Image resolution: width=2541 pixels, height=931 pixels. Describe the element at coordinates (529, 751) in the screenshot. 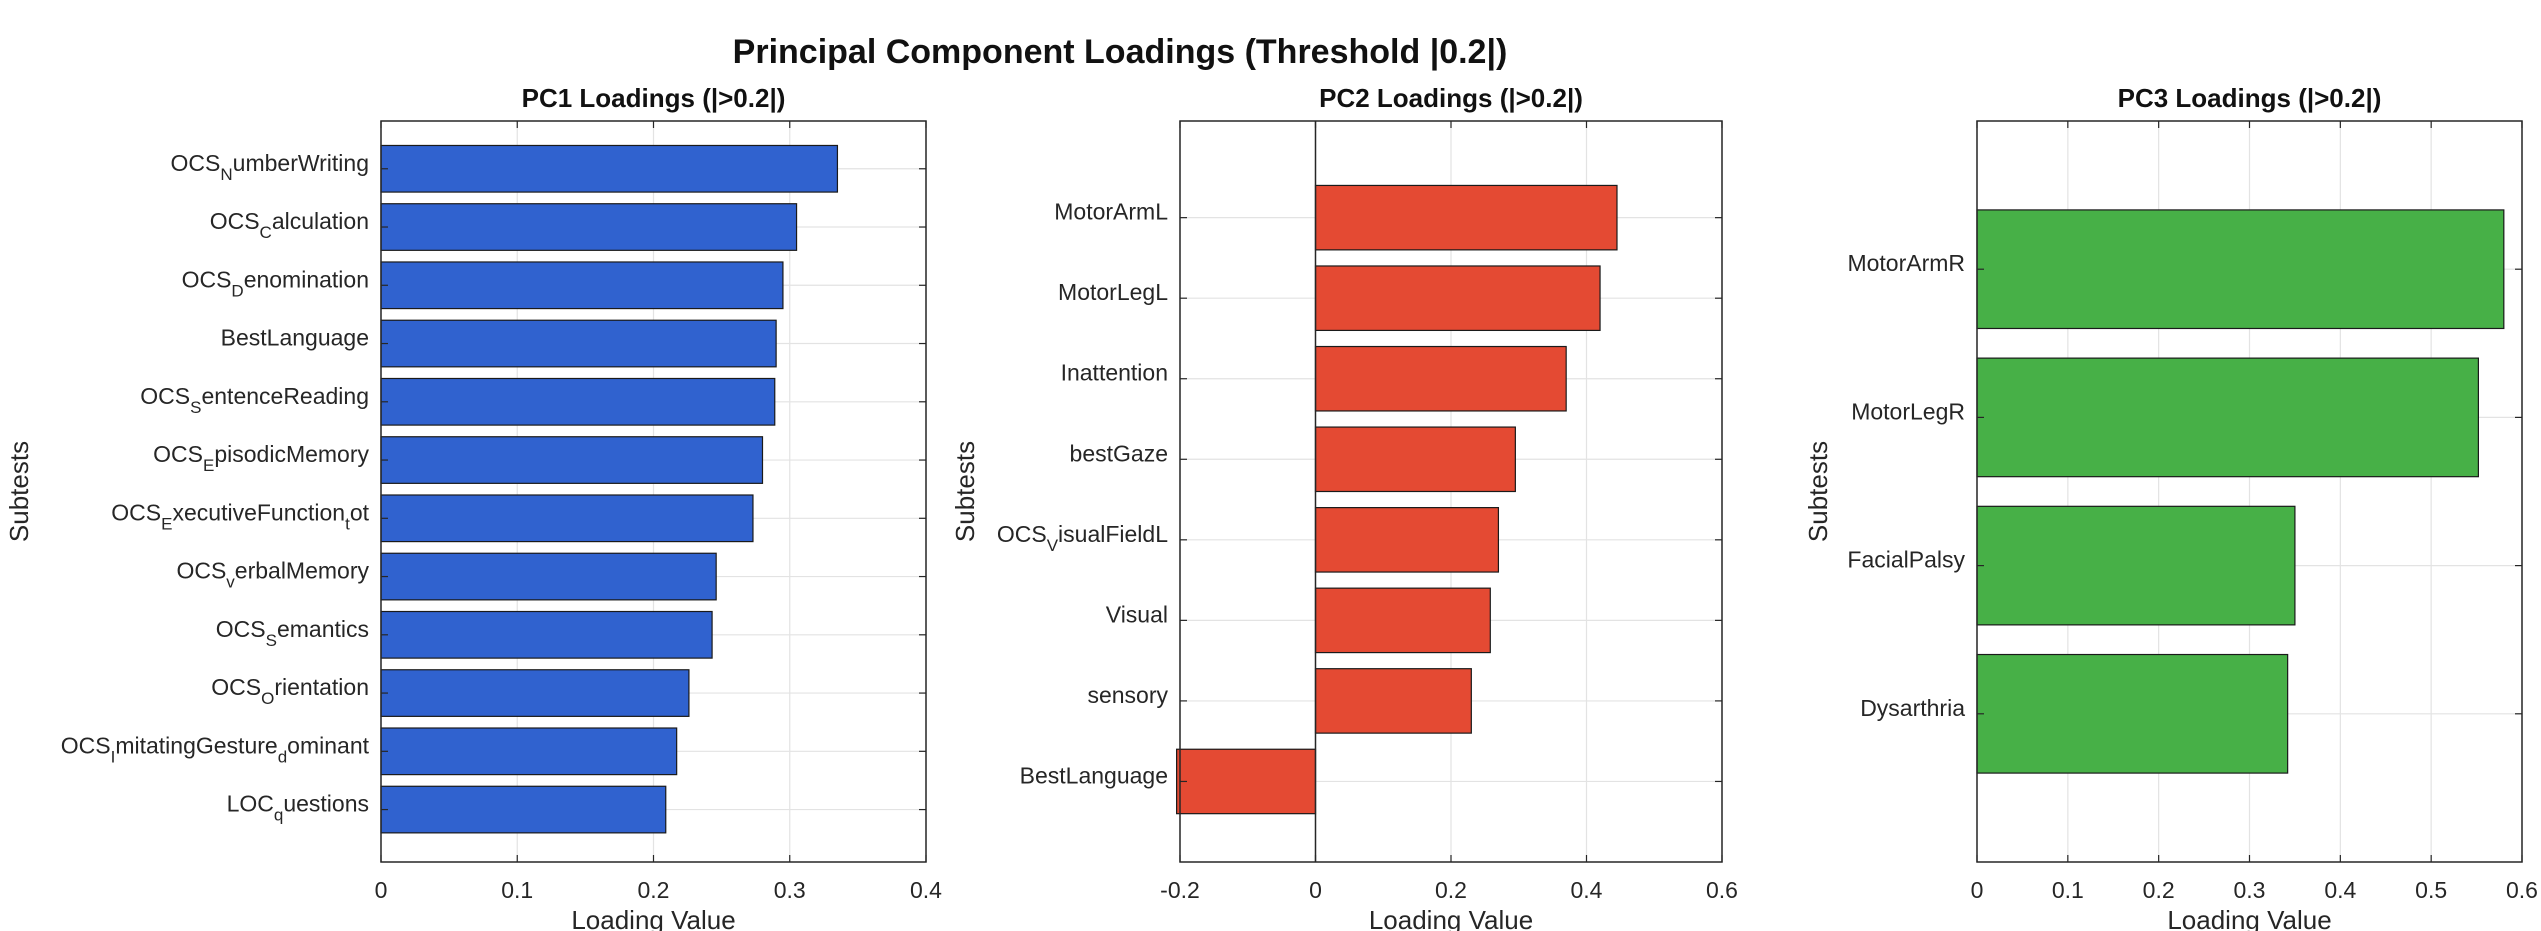

I see `bar-ocs-imitatinggesture-dominant` at that location.